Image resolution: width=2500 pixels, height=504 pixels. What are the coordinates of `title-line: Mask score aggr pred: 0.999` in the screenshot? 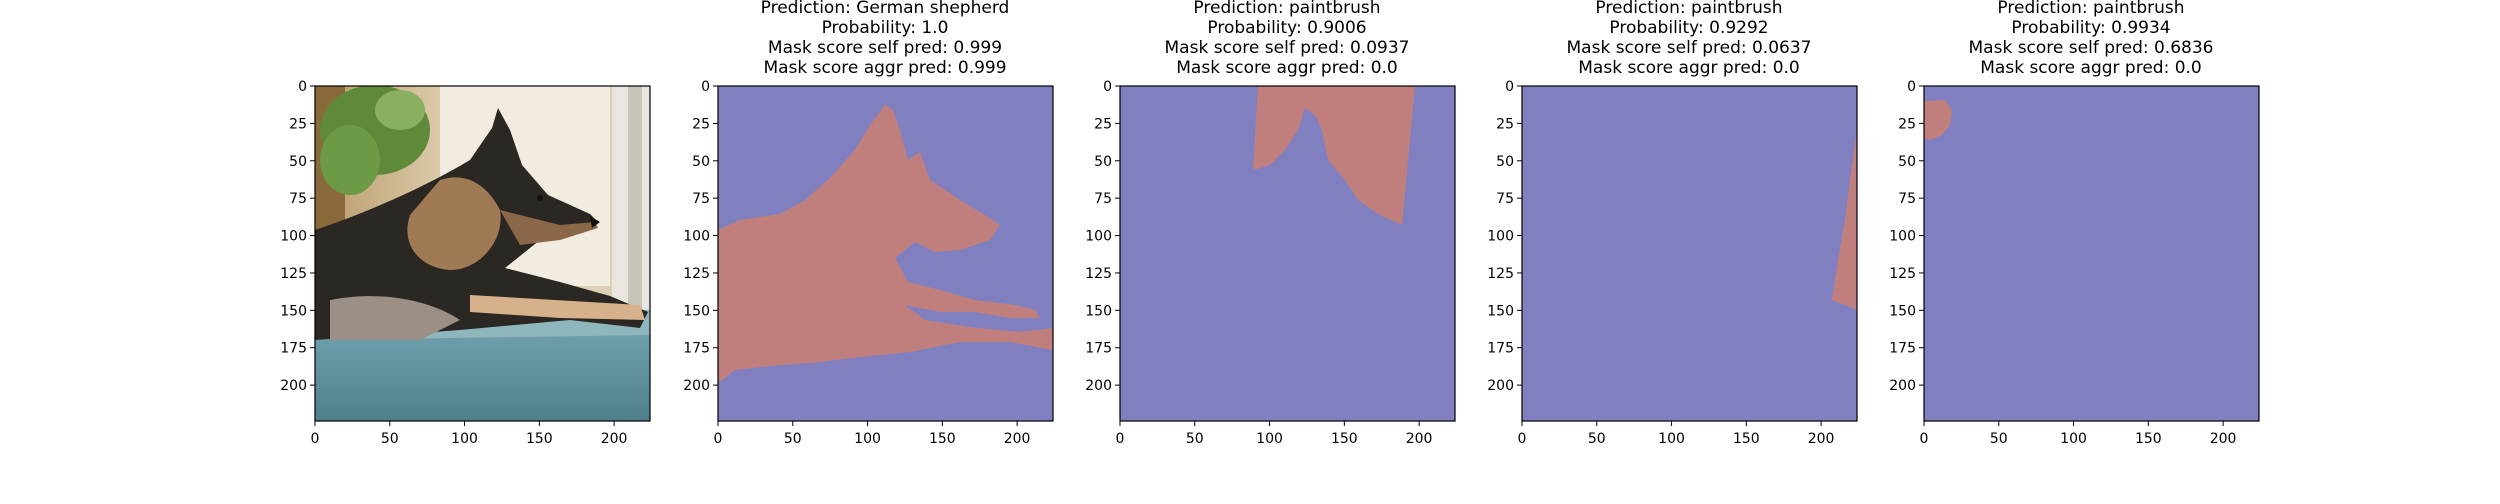 It's located at (885, 68).